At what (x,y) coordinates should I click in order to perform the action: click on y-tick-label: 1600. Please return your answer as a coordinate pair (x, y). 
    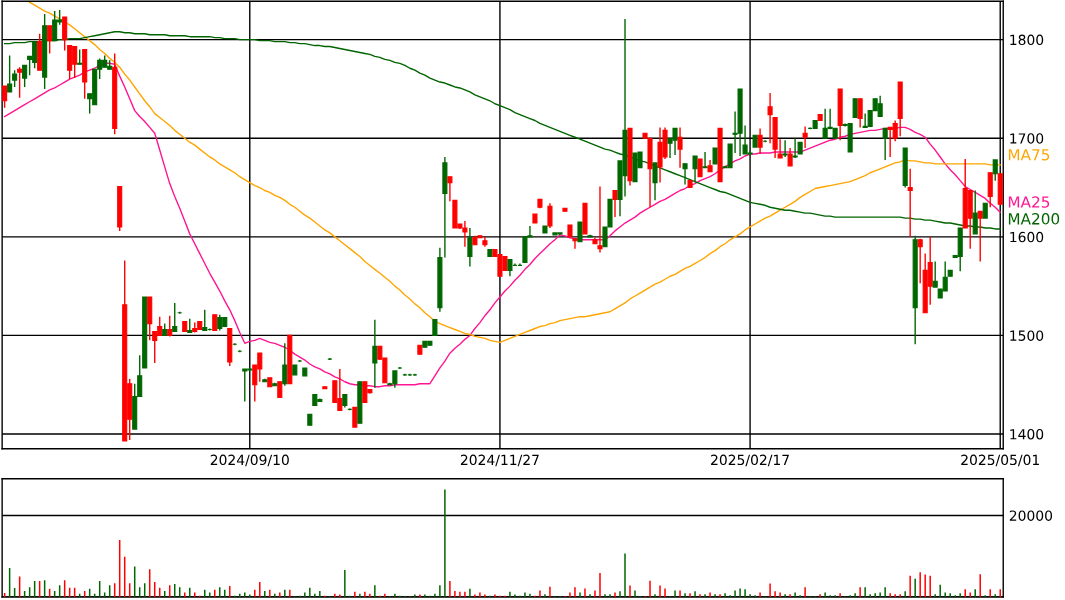
    Looking at the image, I should click on (1027, 237).